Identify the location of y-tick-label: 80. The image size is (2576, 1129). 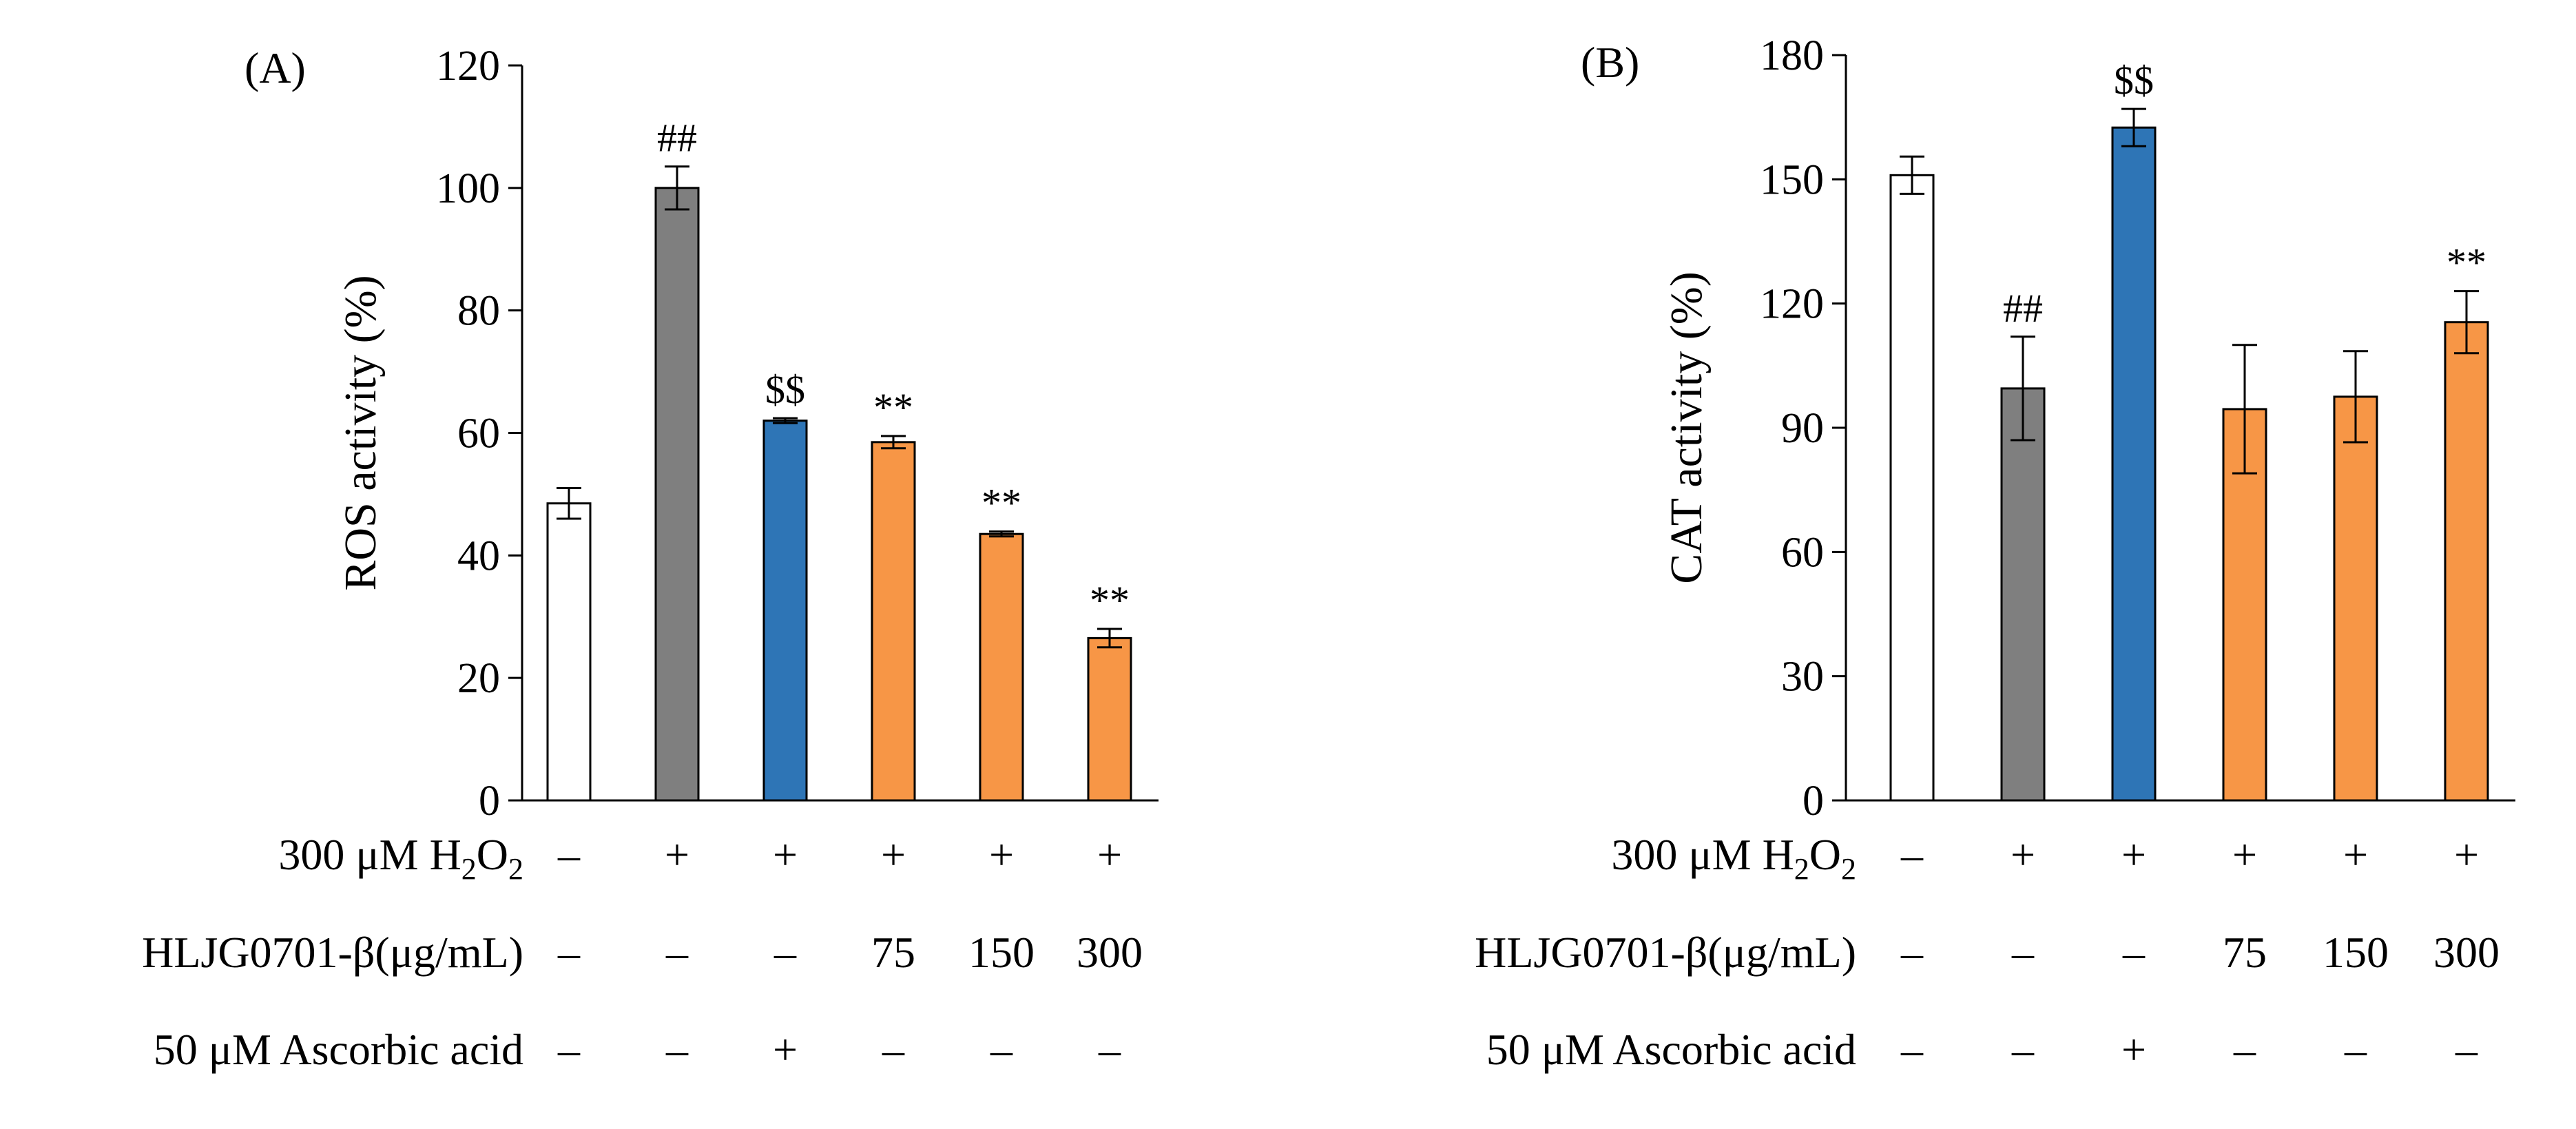
(478, 311).